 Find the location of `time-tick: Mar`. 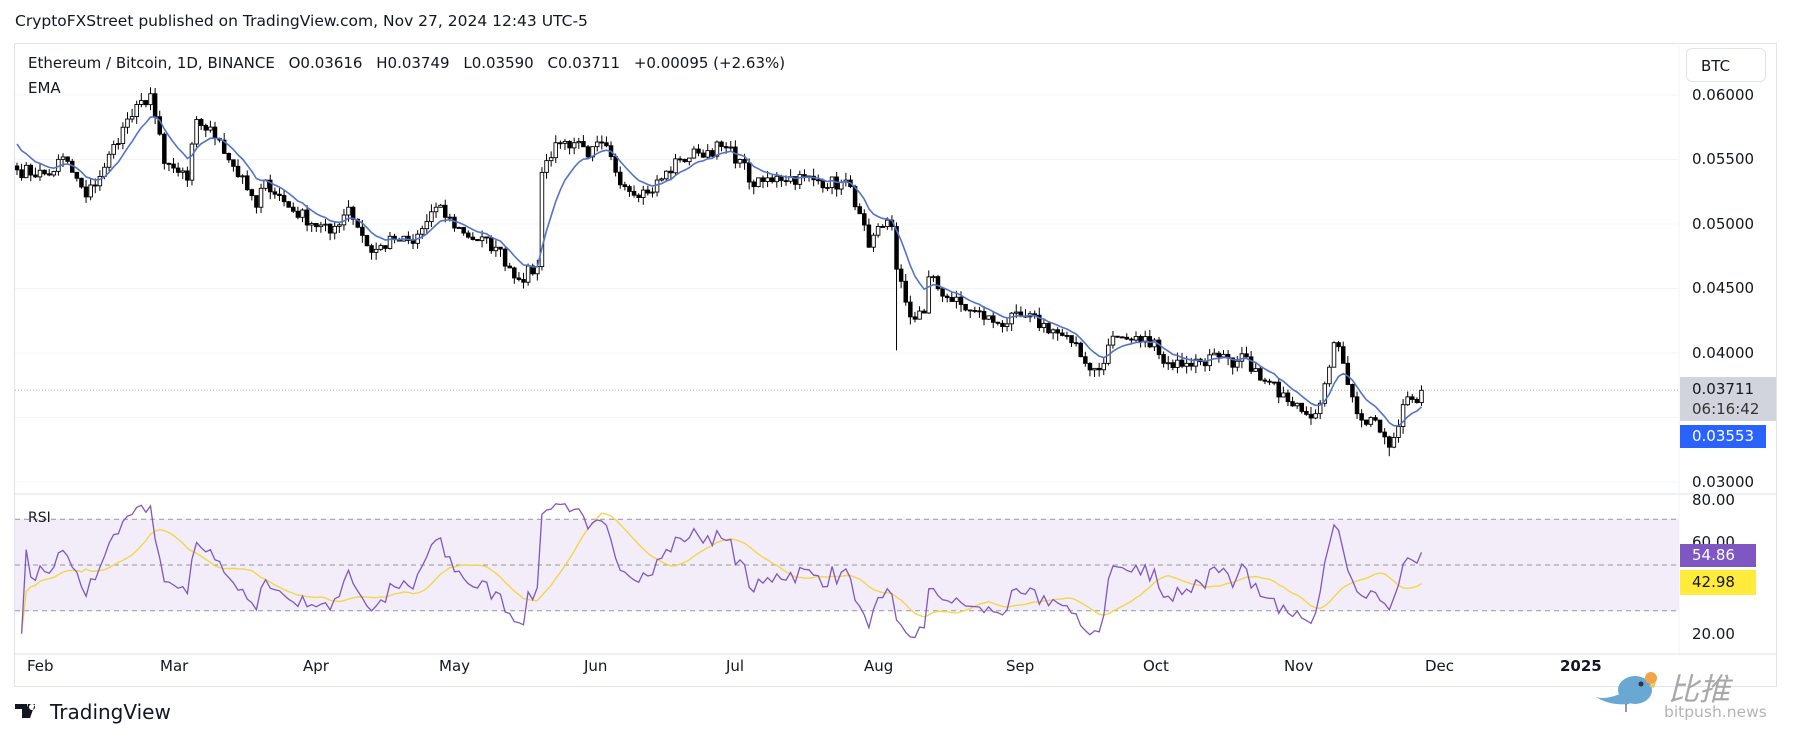

time-tick: Mar is located at coordinates (174, 666).